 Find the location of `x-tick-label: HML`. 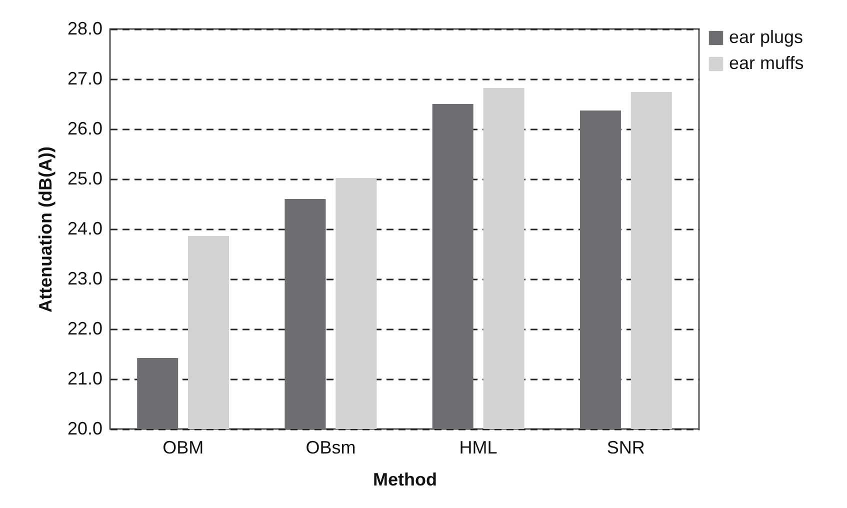

x-tick-label: HML is located at coordinates (478, 448).